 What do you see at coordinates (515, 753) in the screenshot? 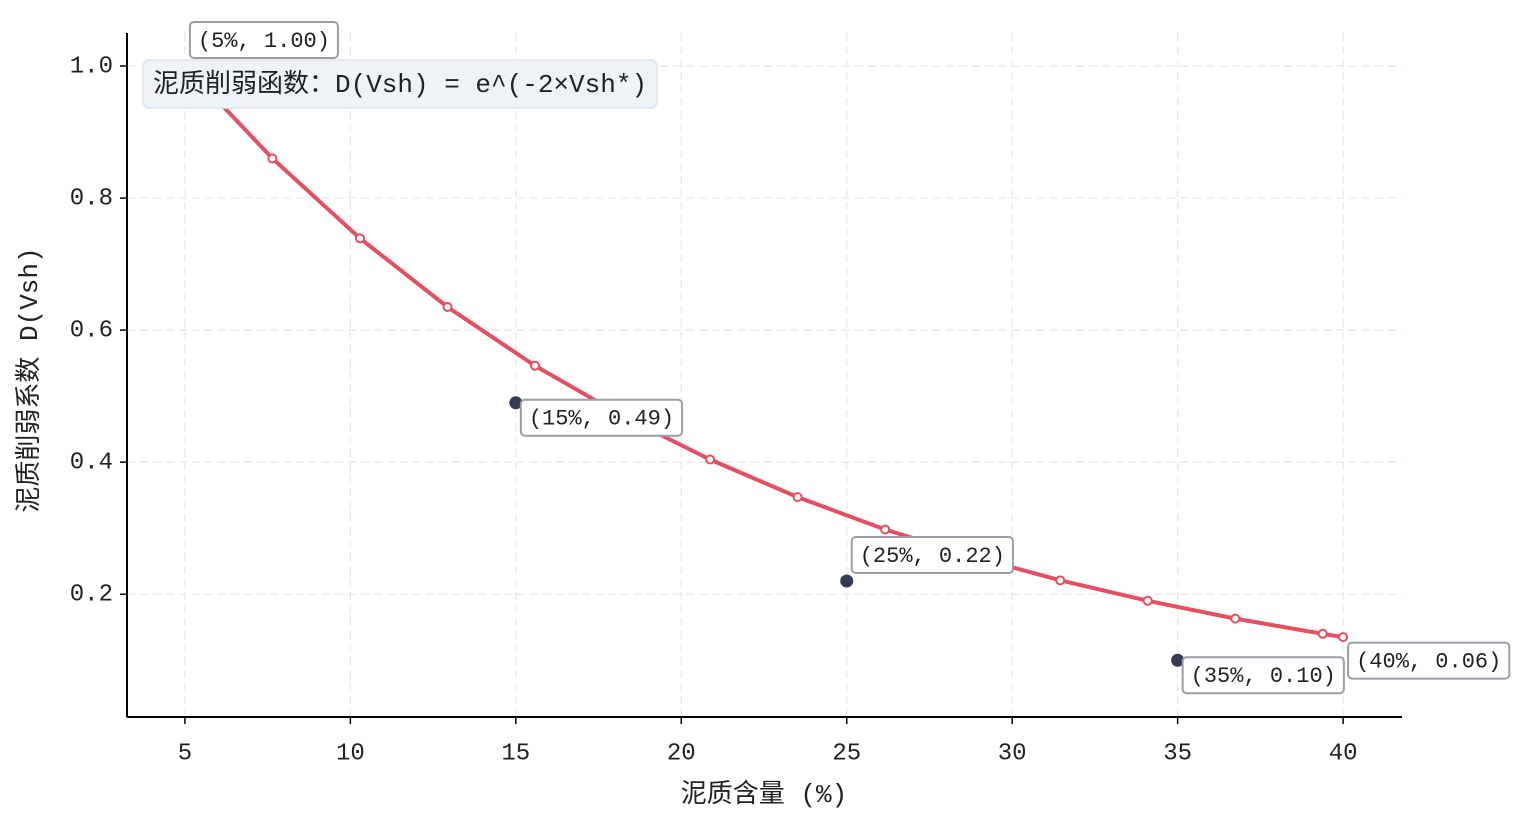
I see `x-tick-label: 15` at bounding box center [515, 753].